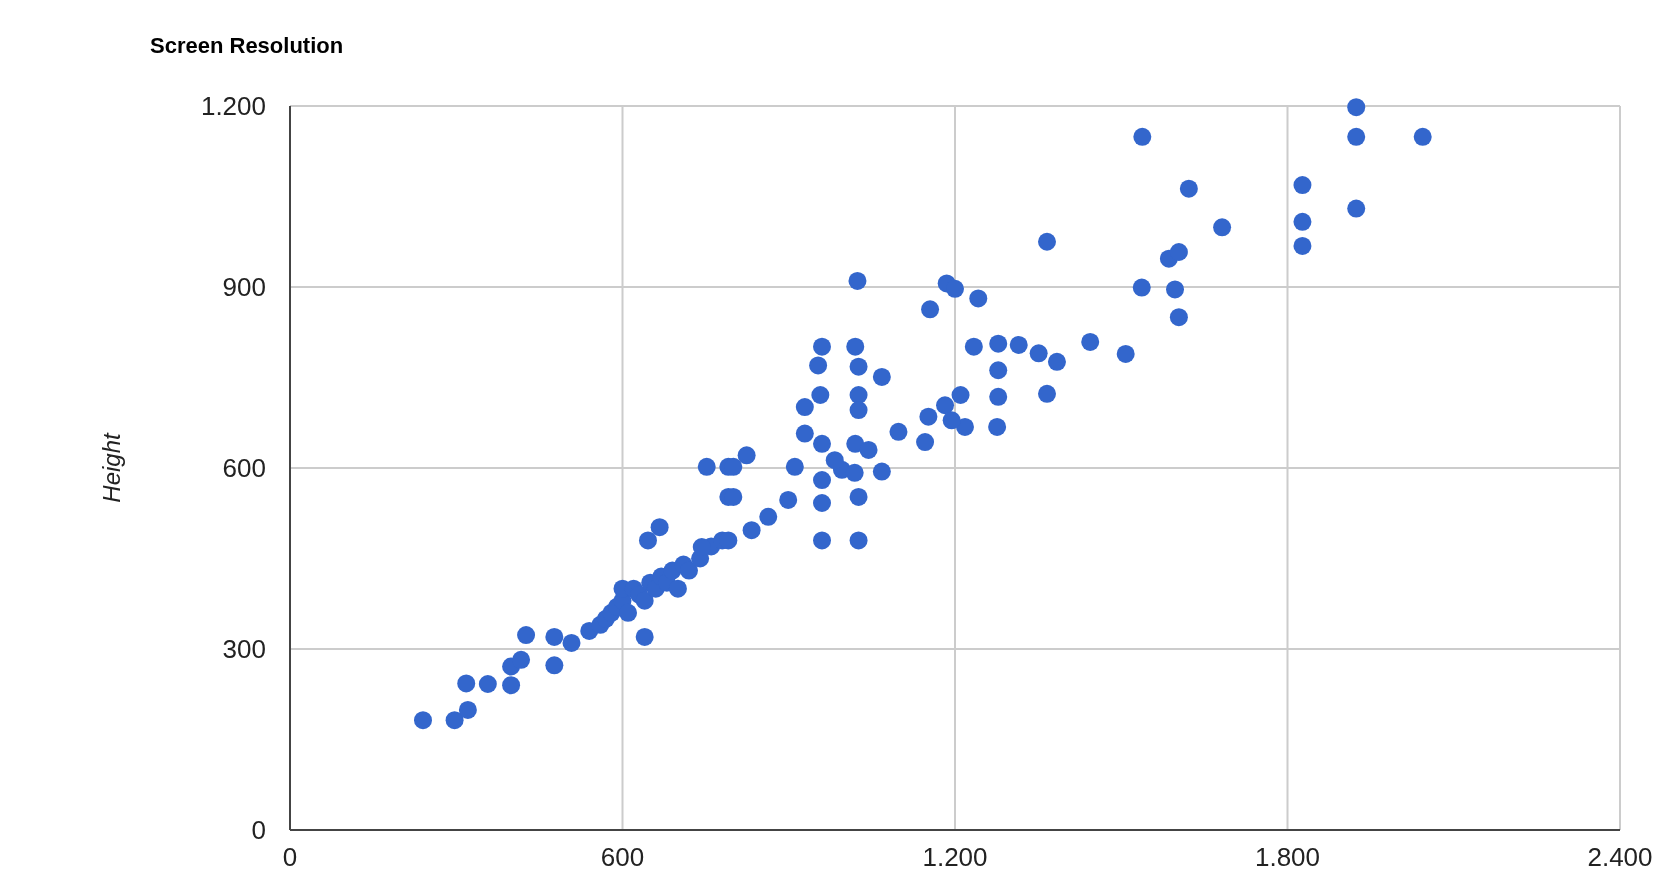  What do you see at coordinates (233, 106) in the screenshot?
I see `y-tick-label: 1.200` at bounding box center [233, 106].